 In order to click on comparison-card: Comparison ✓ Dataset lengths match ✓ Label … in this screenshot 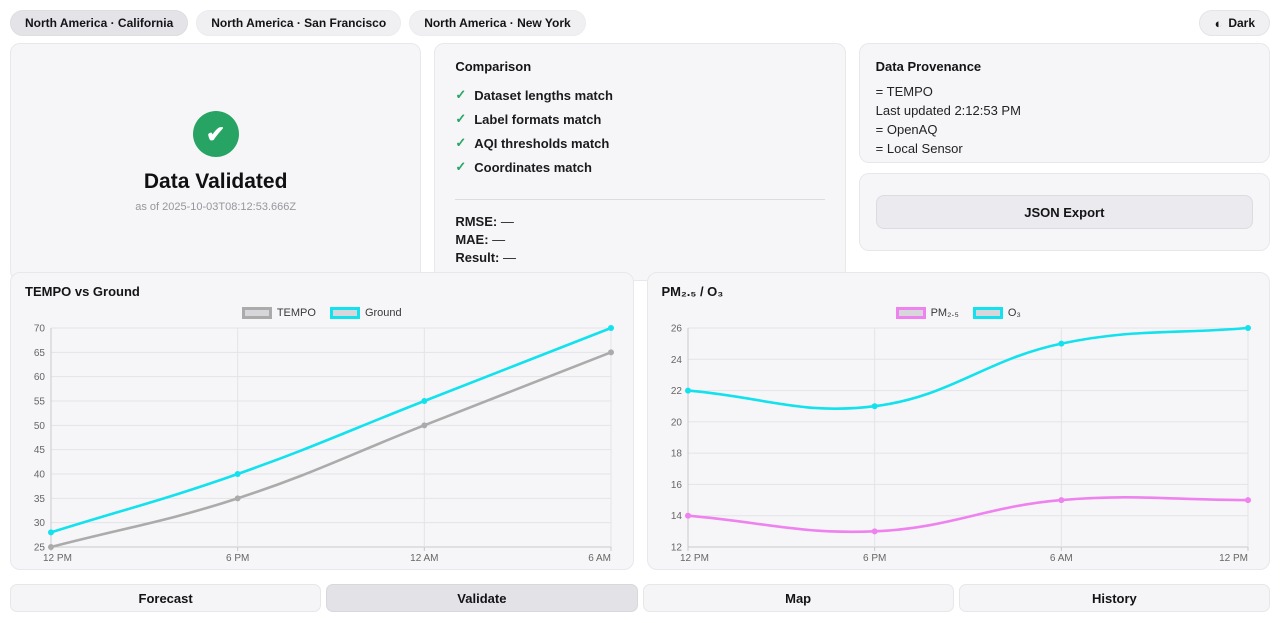, I will do `click(640, 162)`.